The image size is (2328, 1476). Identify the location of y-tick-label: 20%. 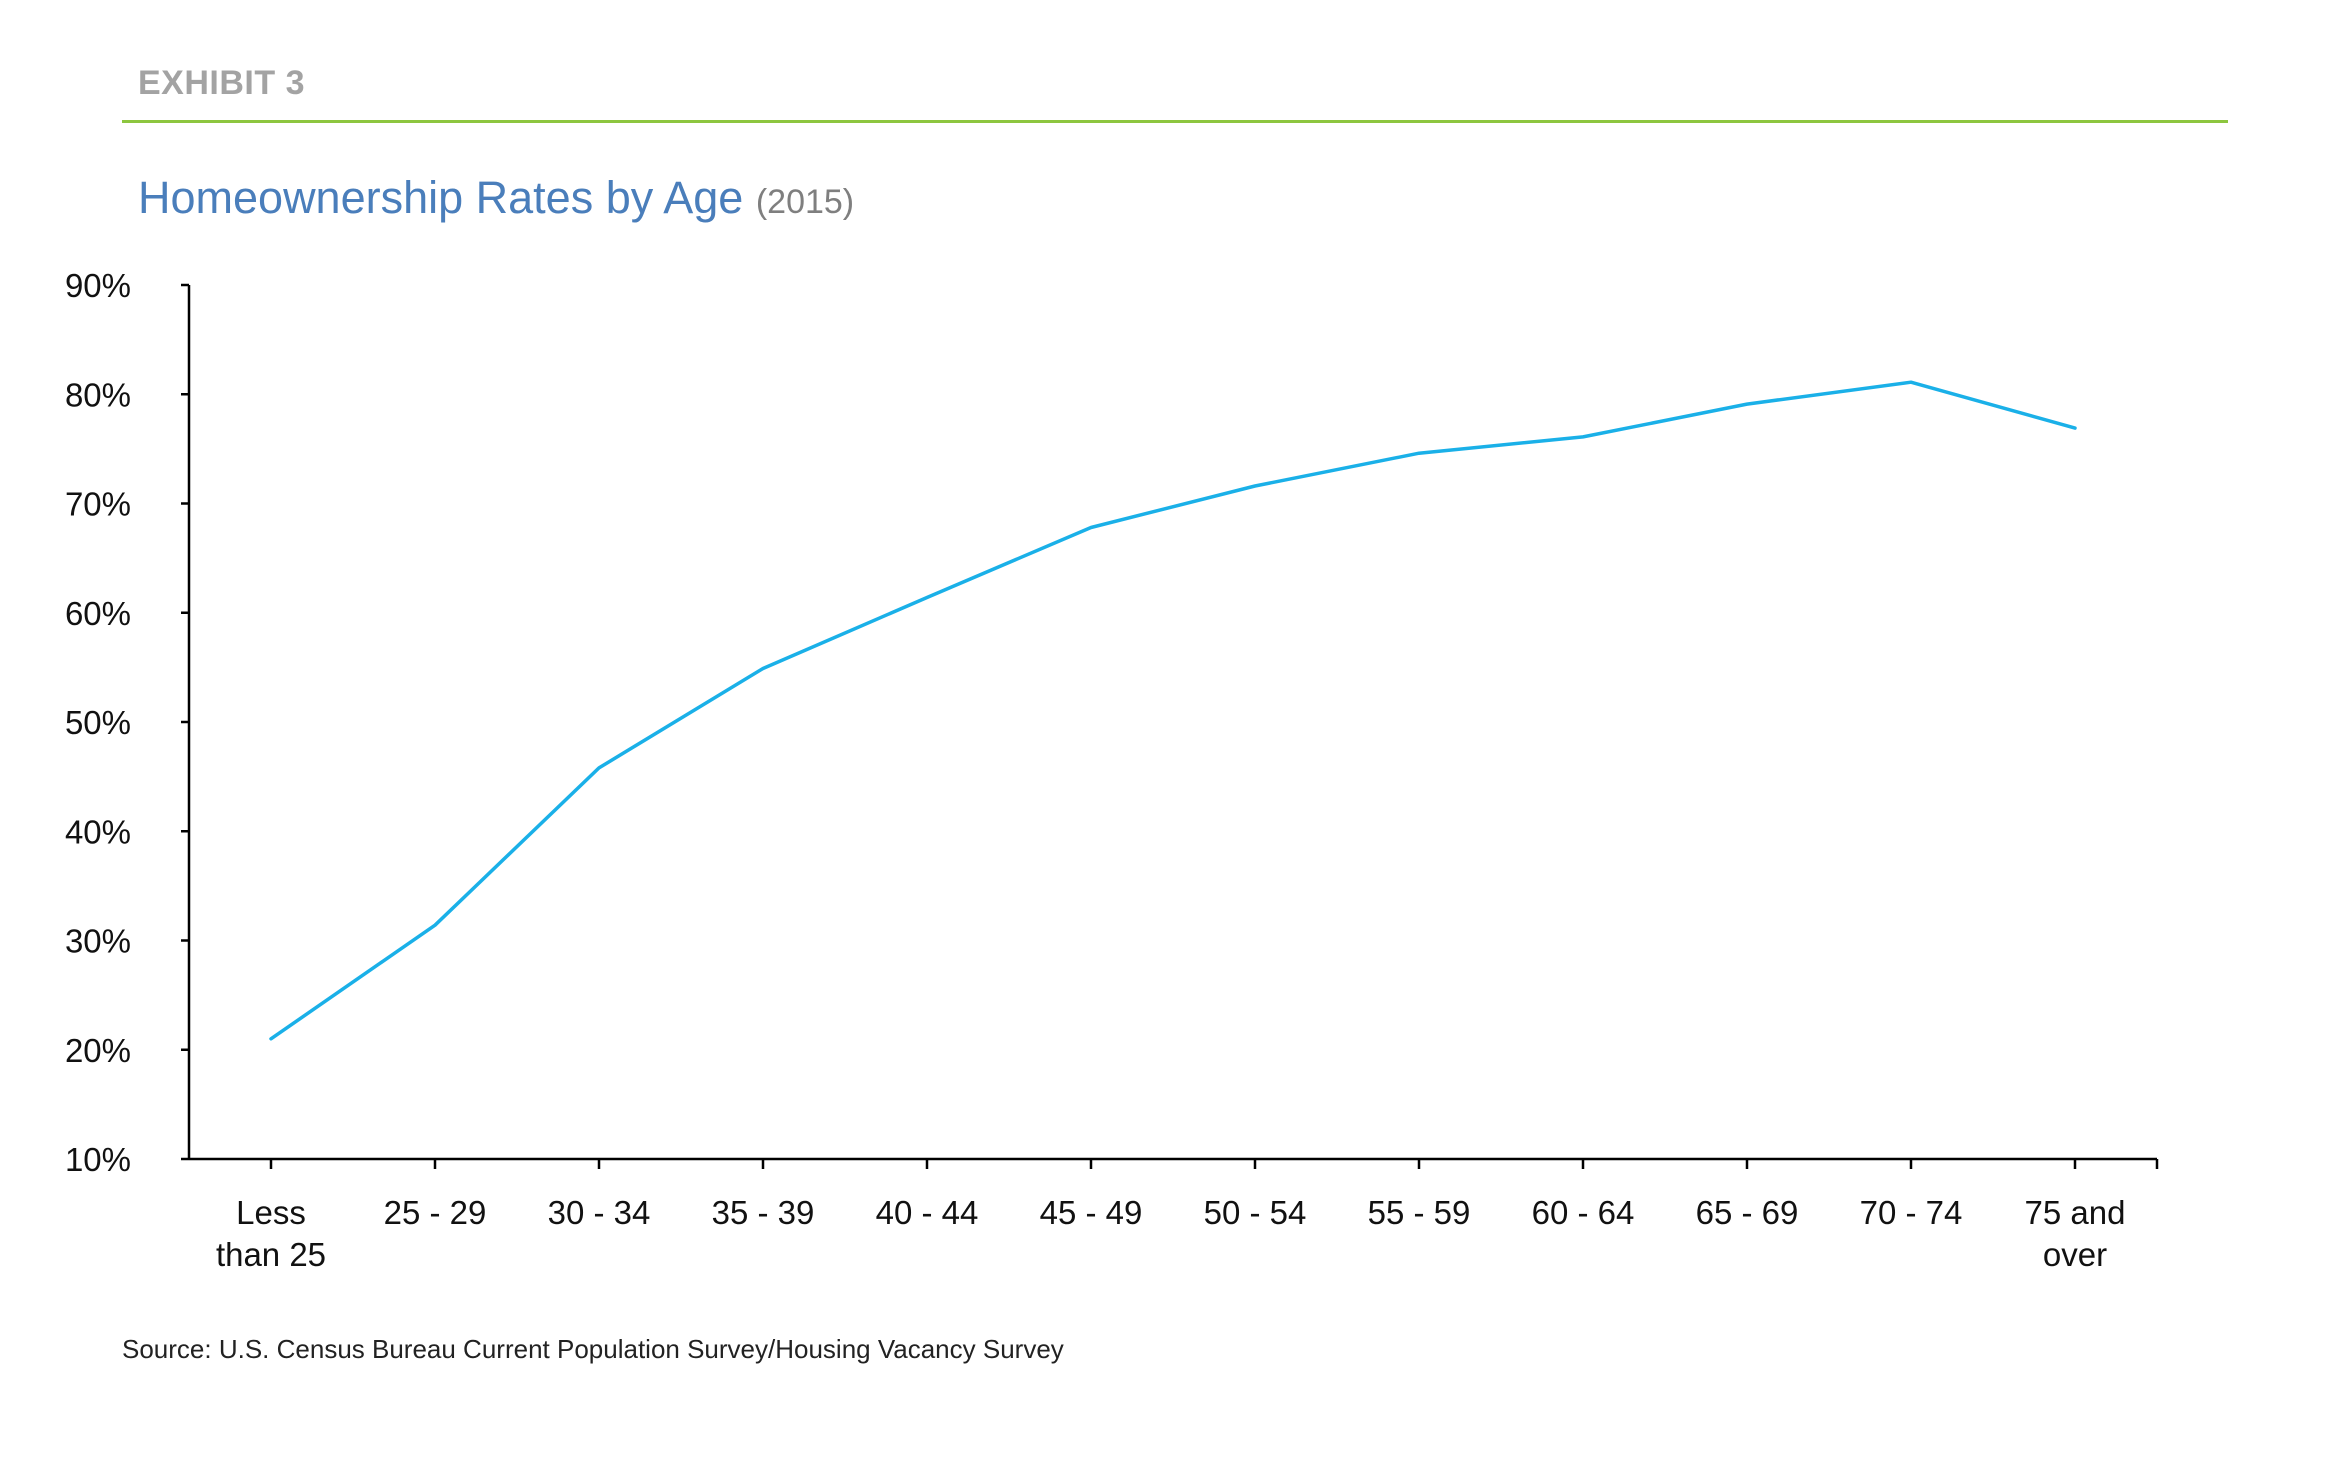
(98, 1050).